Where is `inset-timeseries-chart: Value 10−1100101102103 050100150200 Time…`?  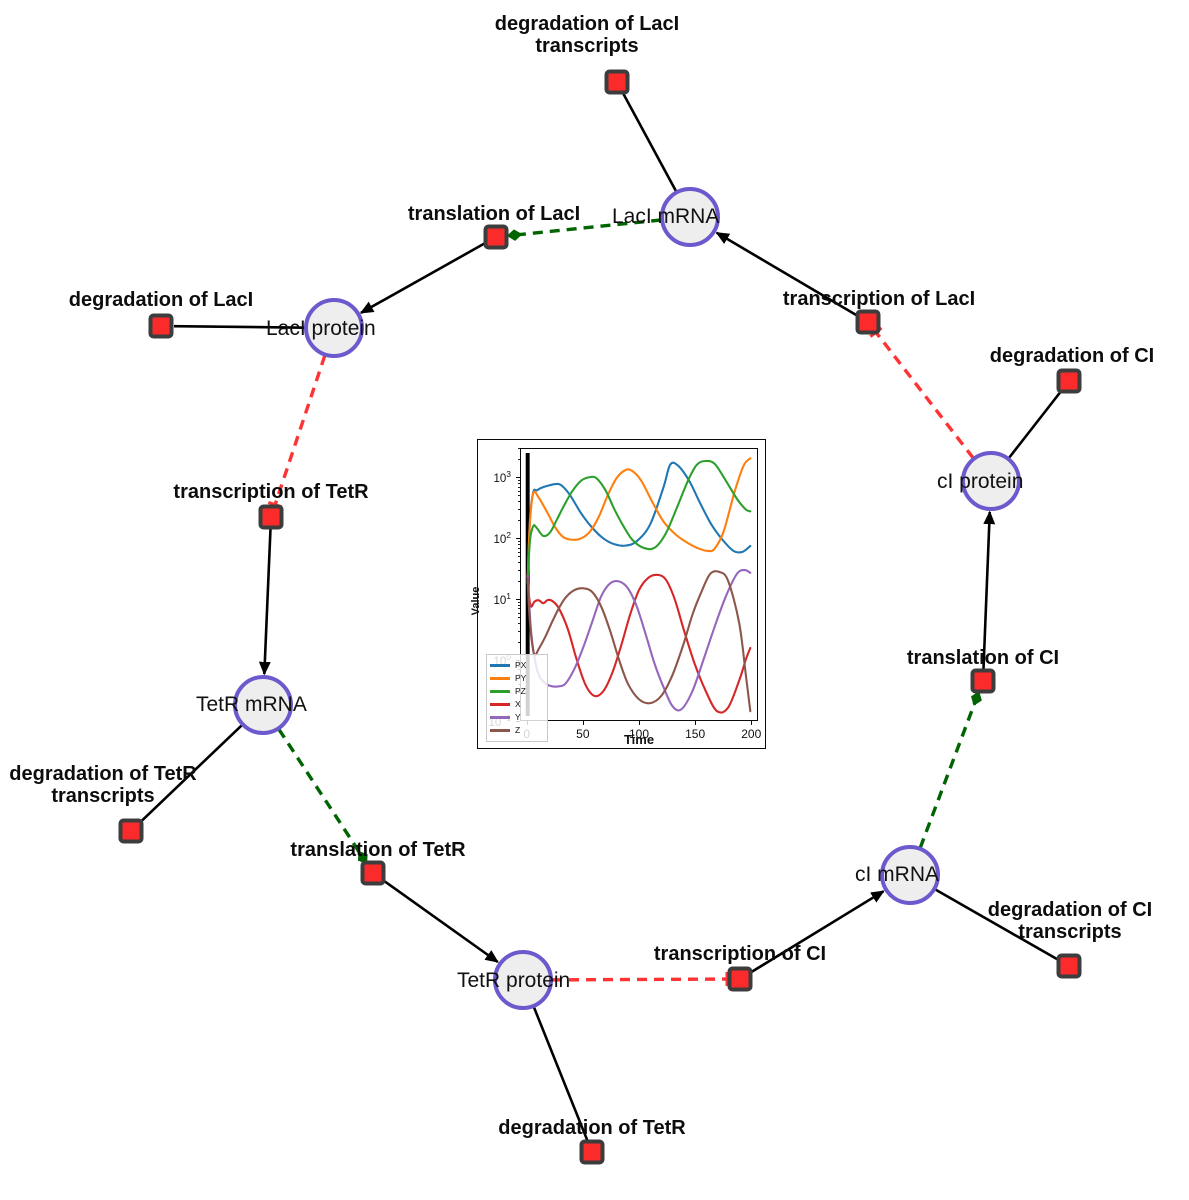 inset-timeseries-chart: Value 10−1100101102103 050100150200 Time… is located at coordinates (618, 594).